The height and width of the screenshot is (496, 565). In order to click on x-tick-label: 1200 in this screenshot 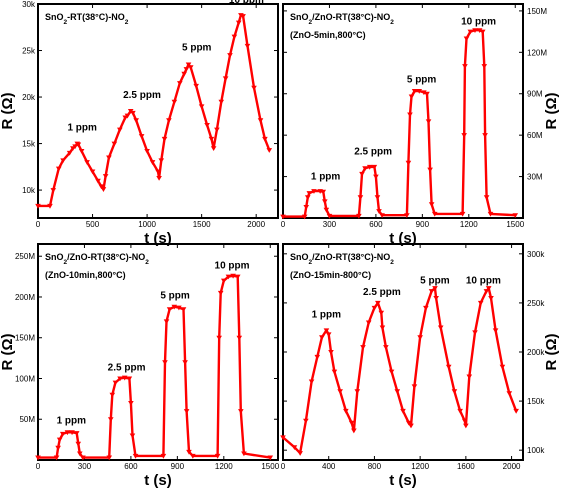, I will do `click(469, 224)`.